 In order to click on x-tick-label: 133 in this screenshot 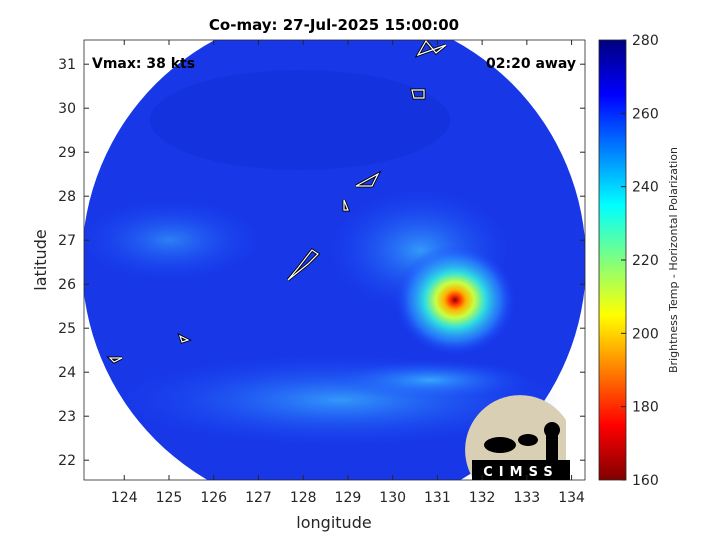, I will do `click(526, 498)`.